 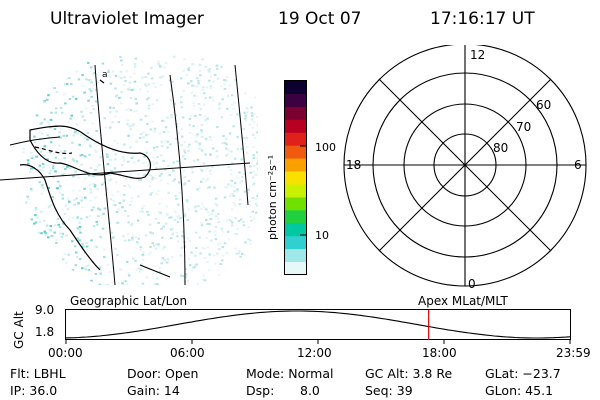 What do you see at coordinates (45, 310) in the screenshot?
I see `orbit-ytick-9: 9.0` at bounding box center [45, 310].